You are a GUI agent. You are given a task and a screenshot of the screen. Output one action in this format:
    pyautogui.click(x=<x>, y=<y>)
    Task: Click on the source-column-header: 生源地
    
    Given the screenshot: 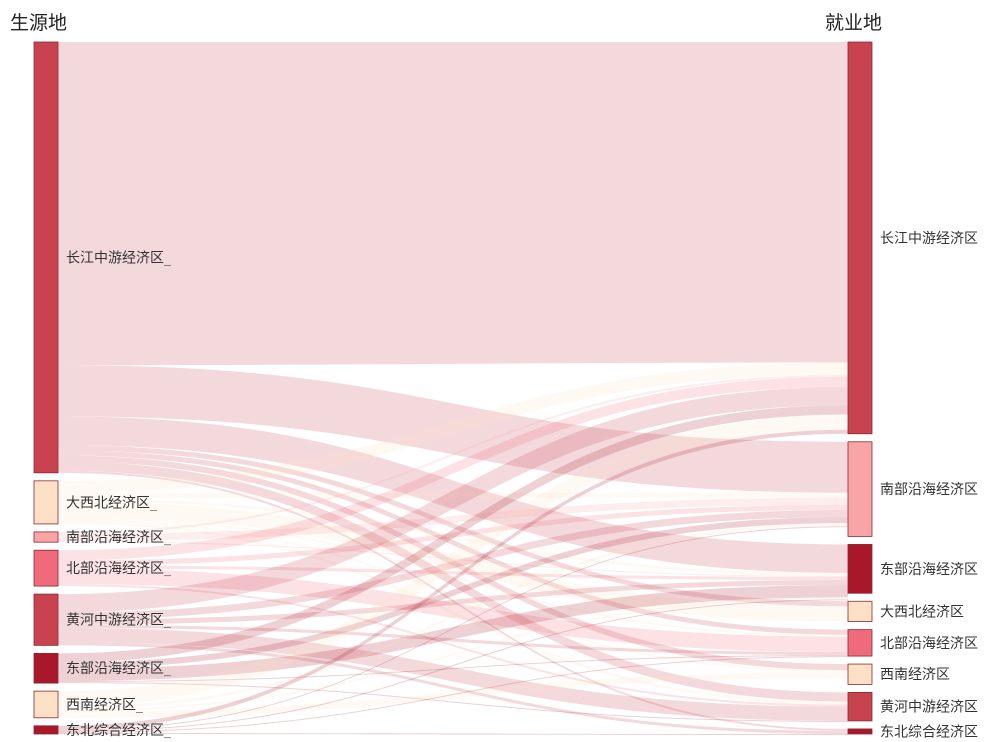 What is the action you would take?
    pyautogui.click(x=39, y=23)
    